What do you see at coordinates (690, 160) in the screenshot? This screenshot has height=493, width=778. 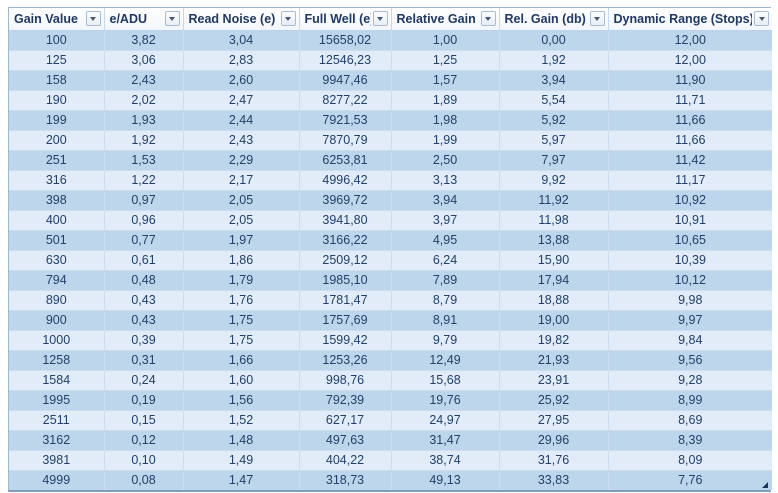 I see `table-cell: 11,42` at bounding box center [690, 160].